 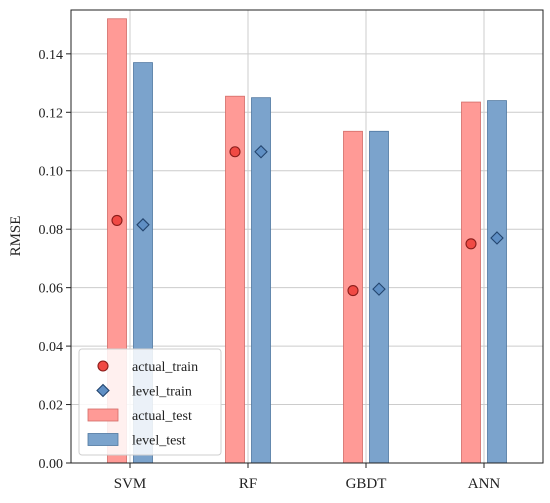 I want to click on x-tick-label: SVM, so click(x=130, y=484).